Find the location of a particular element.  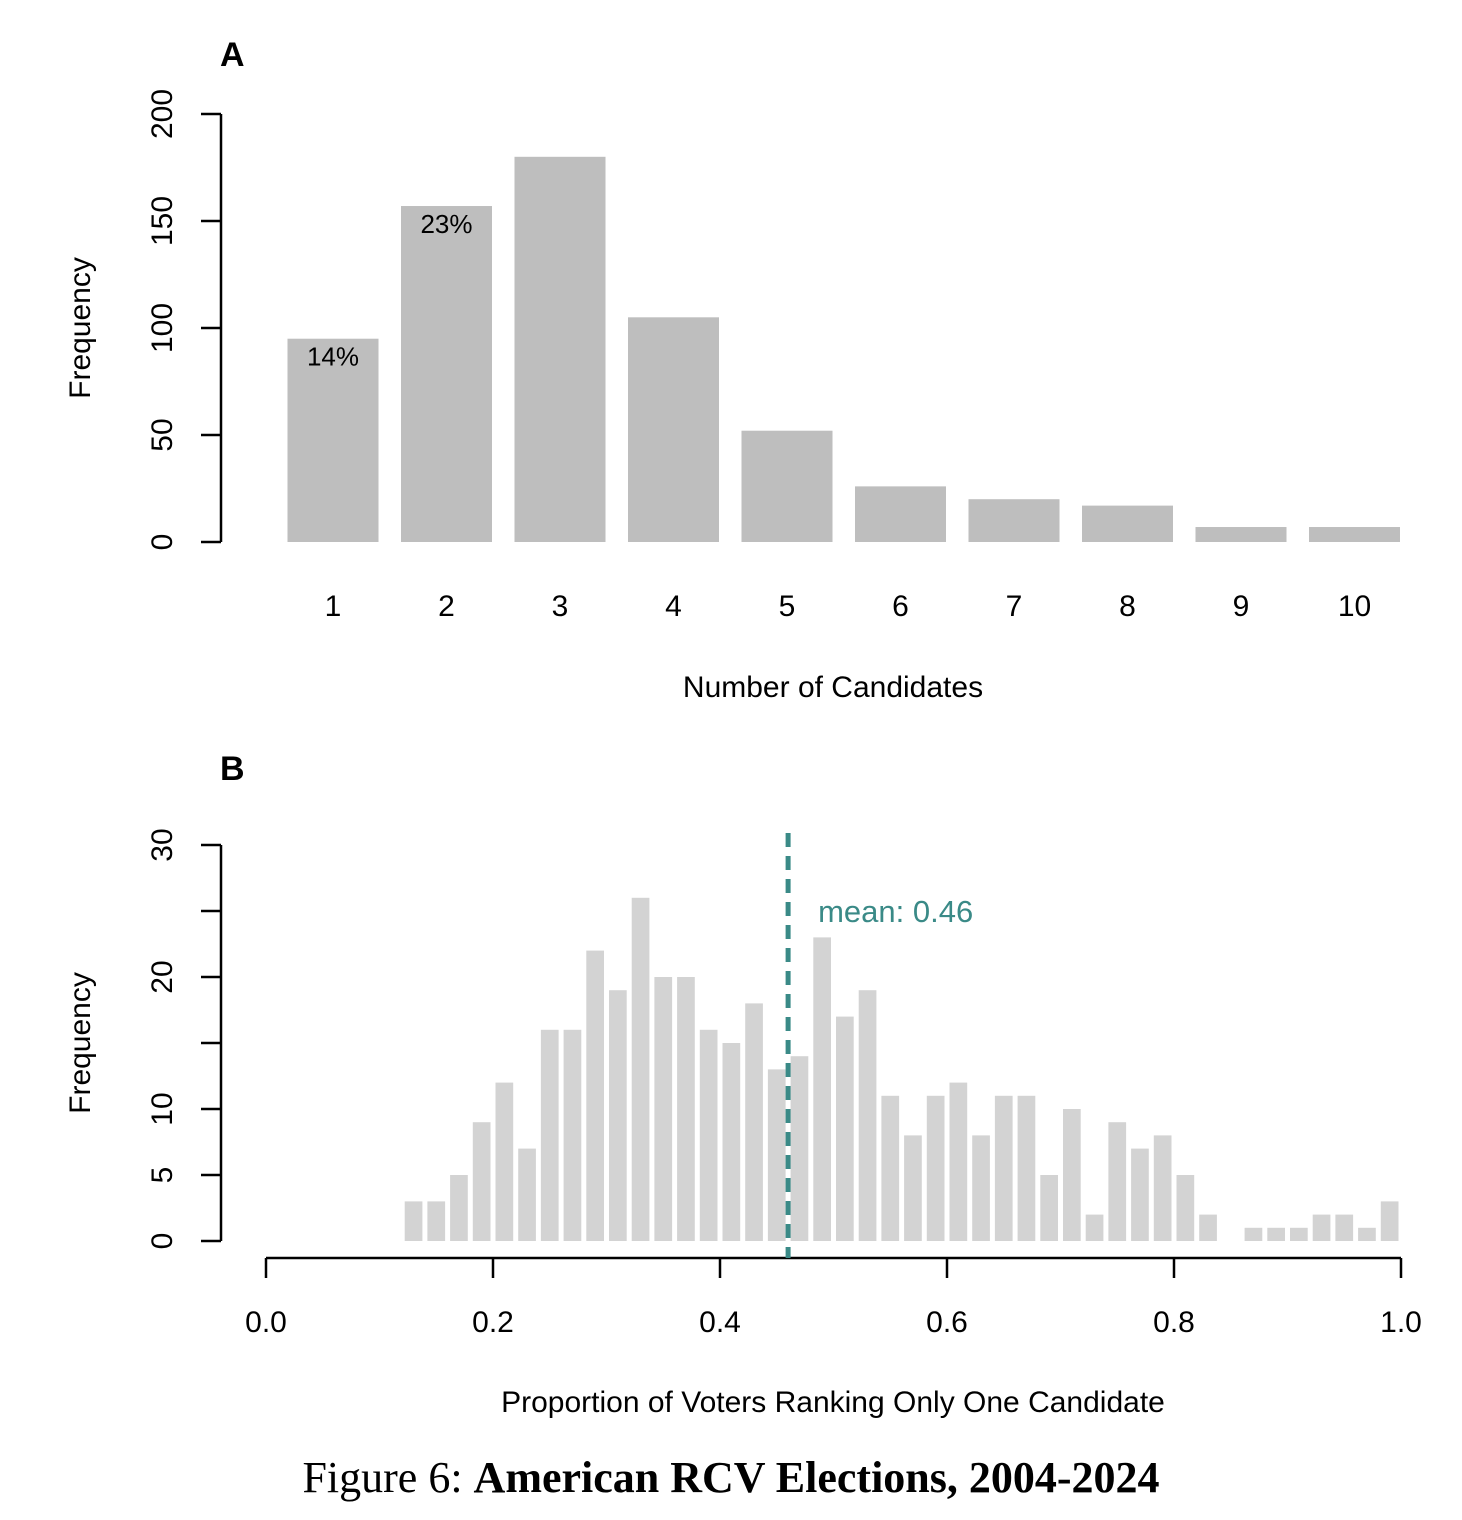

x-tick-label-6: 6 is located at coordinates (900, 606).